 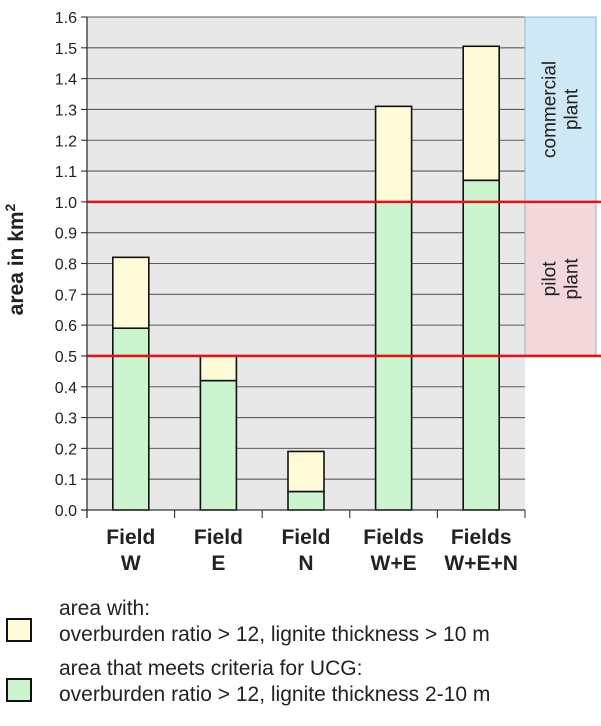 I want to click on x-tick-label: Field N, so click(x=305, y=550).